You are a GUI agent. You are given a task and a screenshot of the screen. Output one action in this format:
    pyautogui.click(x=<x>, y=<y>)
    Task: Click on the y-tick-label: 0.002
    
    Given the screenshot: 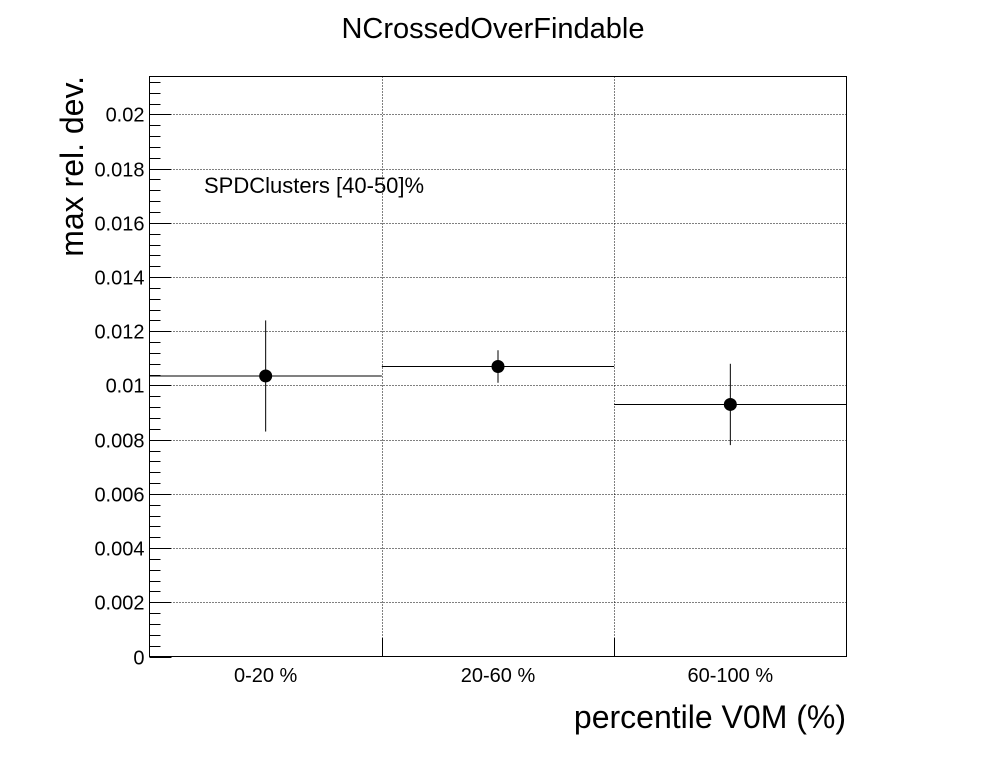 What is the action you would take?
    pyautogui.click(x=119, y=604)
    